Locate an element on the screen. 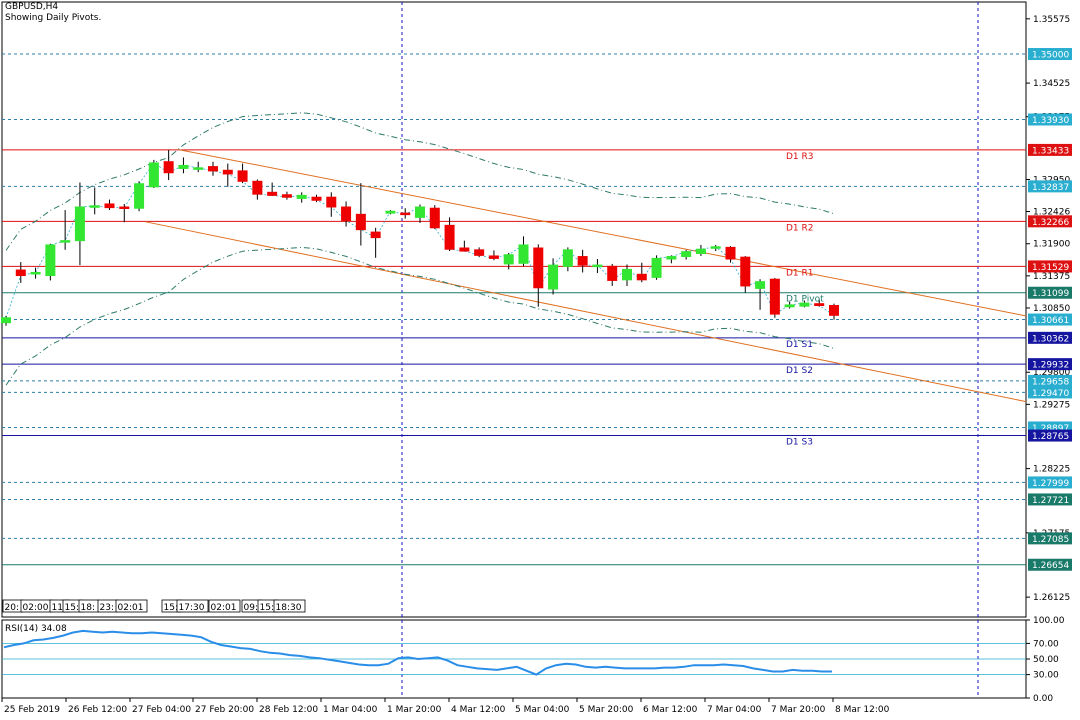 The height and width of the screenshot is (720, 1080). time-label: 26 Feb 12:00 is located at coordinates (97, 710).